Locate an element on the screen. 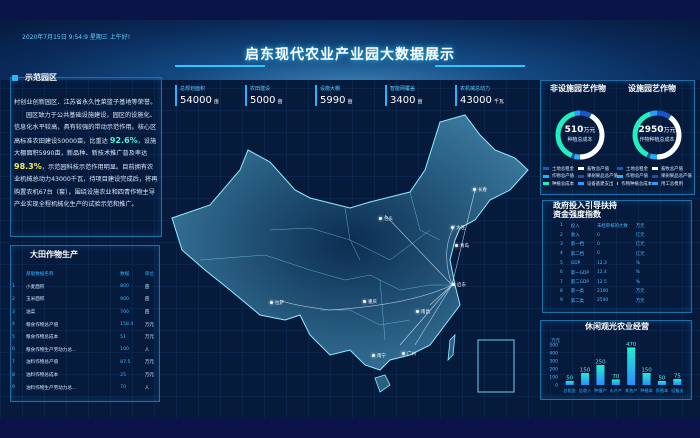 This screenshot has width=700, height=438. field-crops-panel is located at coordinates (85, 323).